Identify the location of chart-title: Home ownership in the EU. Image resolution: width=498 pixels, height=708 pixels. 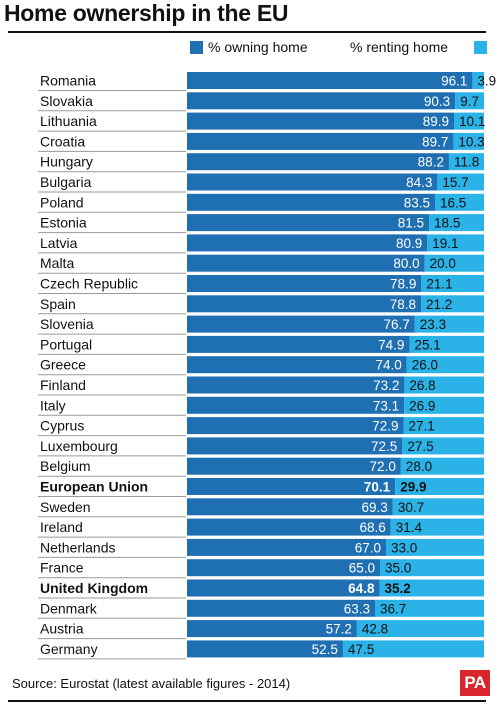
(146, 13).